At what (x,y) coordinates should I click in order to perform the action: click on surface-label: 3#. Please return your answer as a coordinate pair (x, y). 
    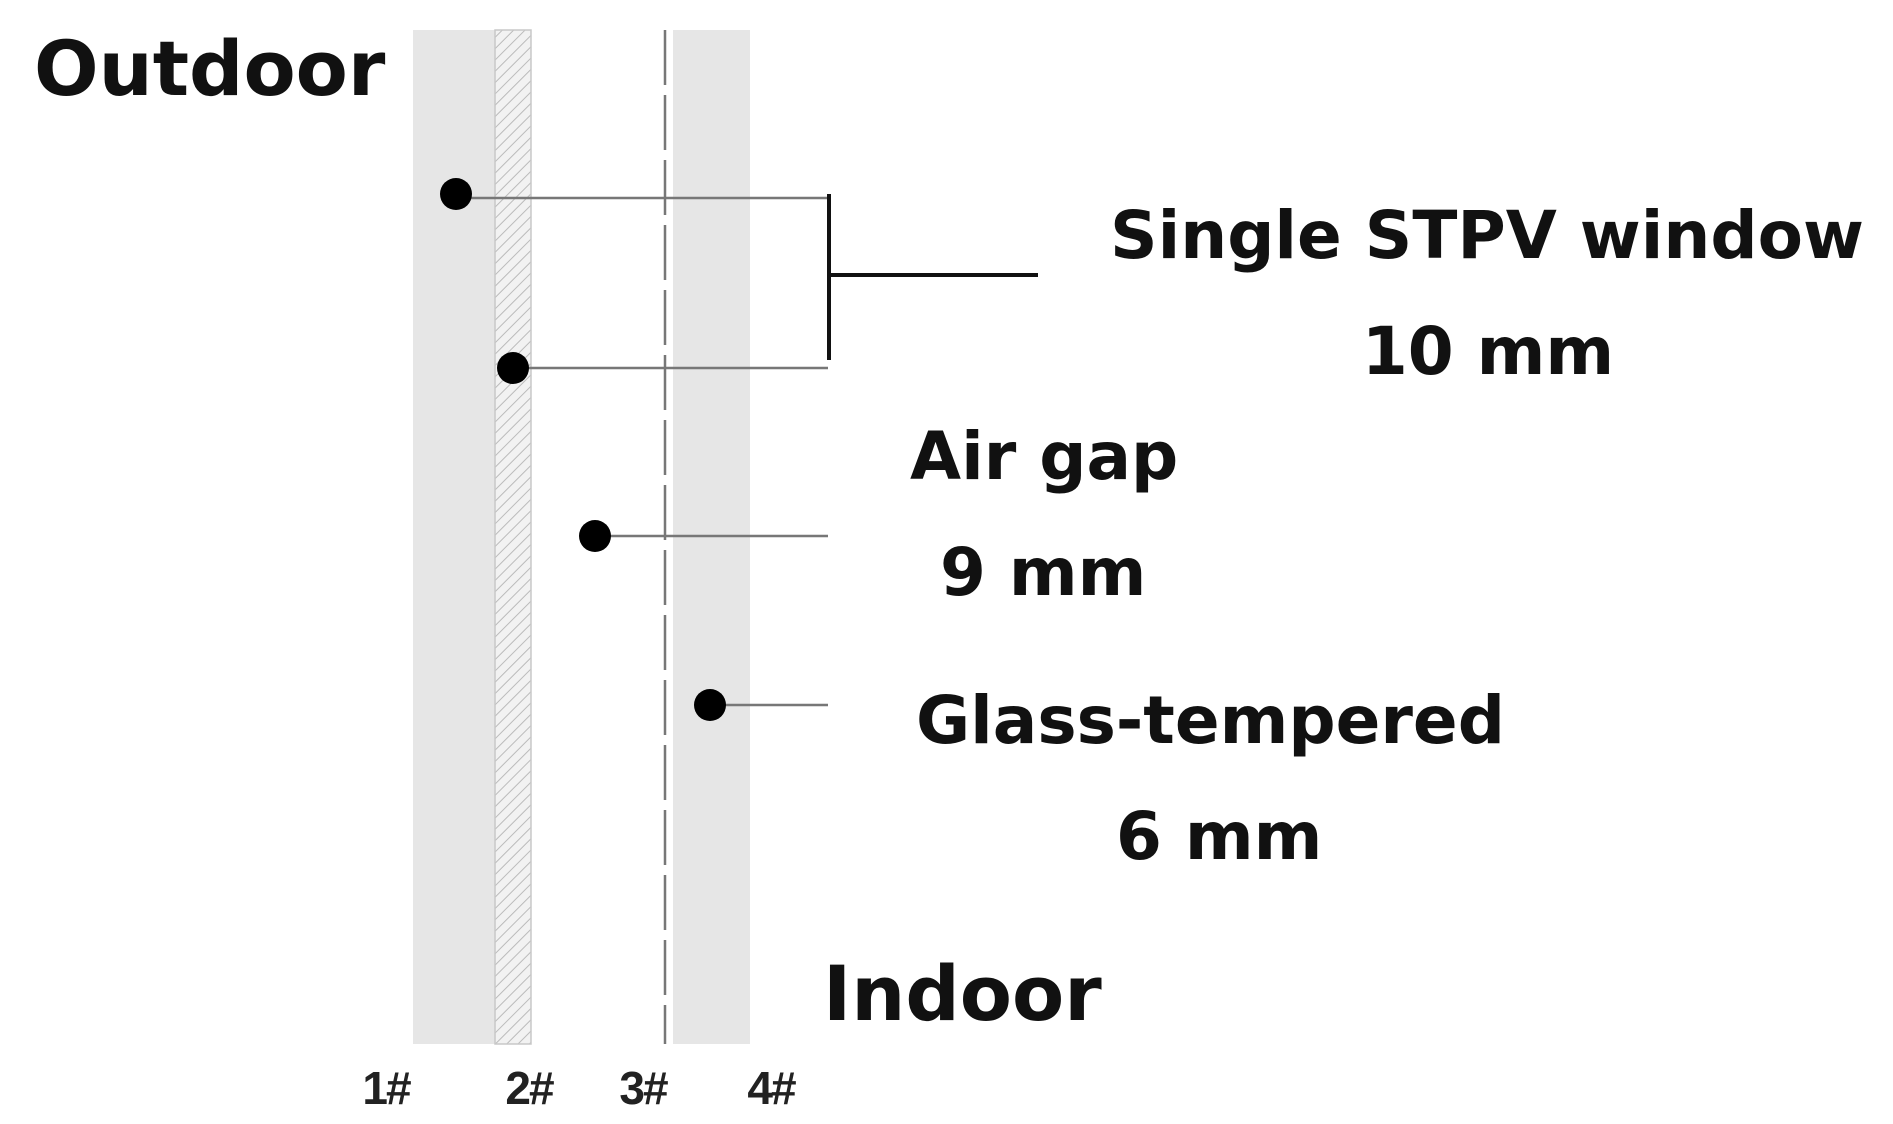
    Looking at the image, I should click on (643, 1088).